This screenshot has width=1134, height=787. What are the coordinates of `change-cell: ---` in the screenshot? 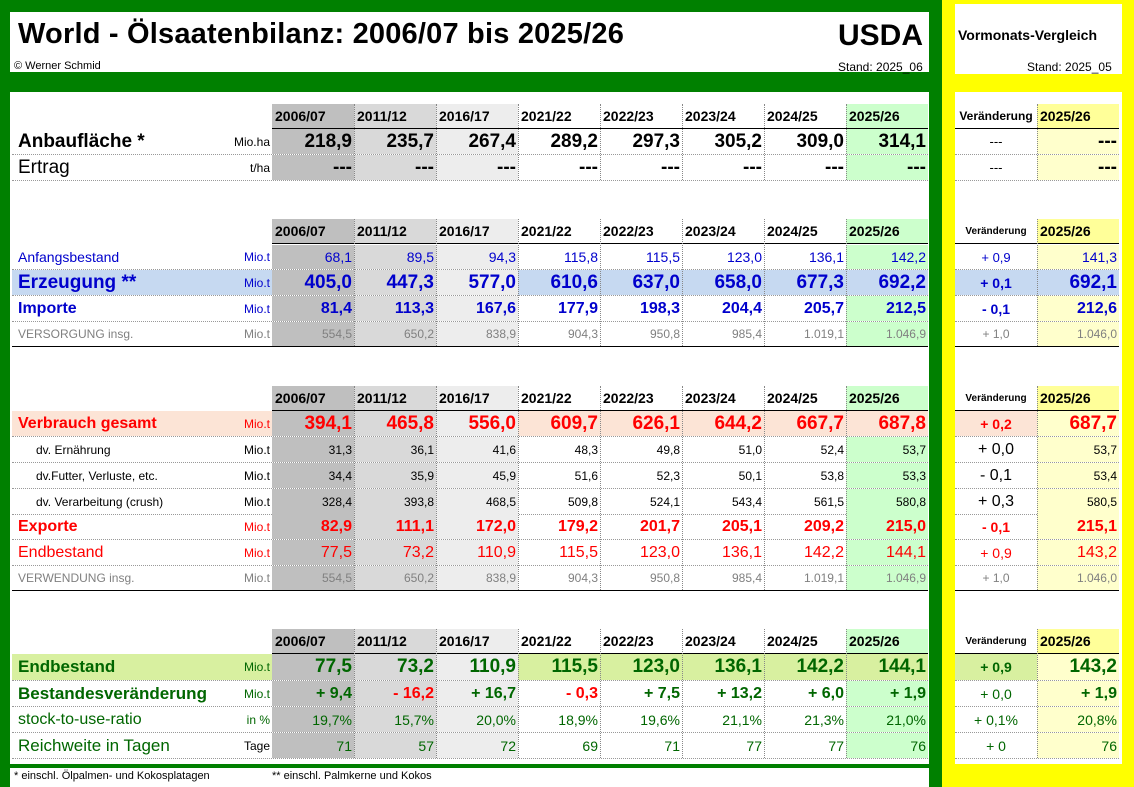 It's located at (996, 167).